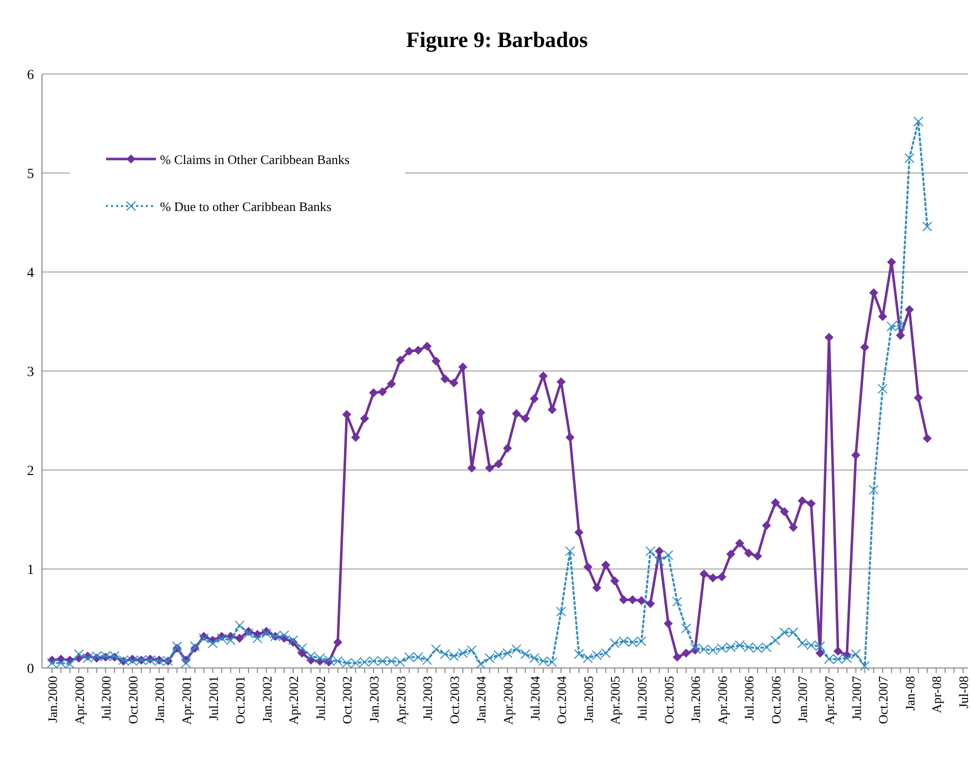  What do you see at coordinates (79, 700) in the screenshot?
I see `x-tick-label: Apr.2000` at bounding box center [79, 700].